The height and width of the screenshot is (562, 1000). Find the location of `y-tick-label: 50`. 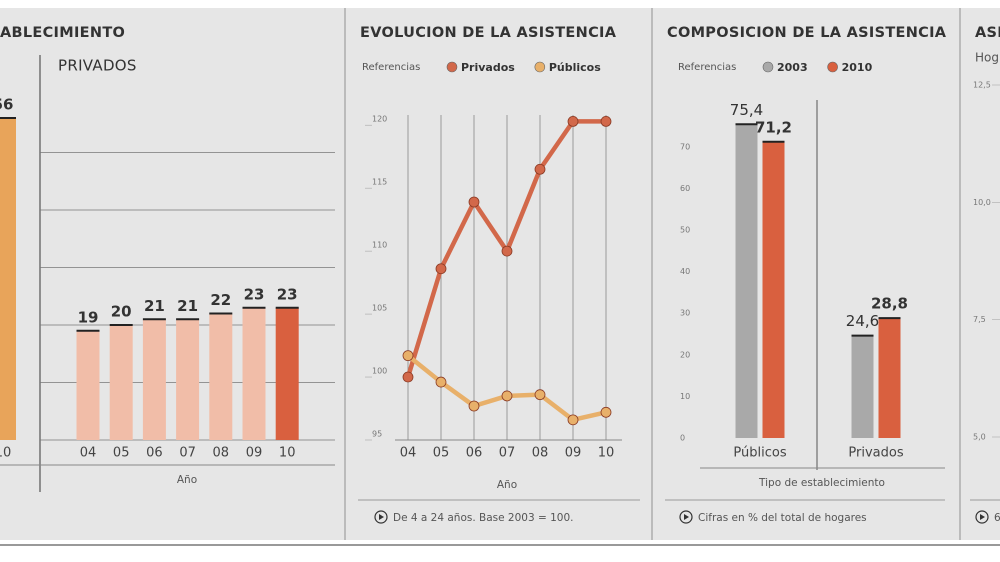

y-tick-label: 50 is located at coordinates (685, 229).